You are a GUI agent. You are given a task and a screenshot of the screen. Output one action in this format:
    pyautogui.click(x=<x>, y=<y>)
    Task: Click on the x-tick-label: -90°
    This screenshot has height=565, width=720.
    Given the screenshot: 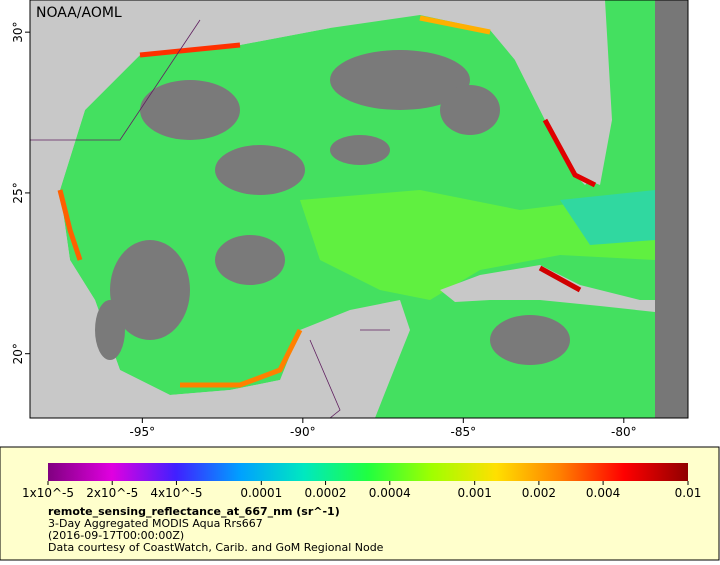 What is the action you would take?
    pyautogui.click(x=303, y=432)
    